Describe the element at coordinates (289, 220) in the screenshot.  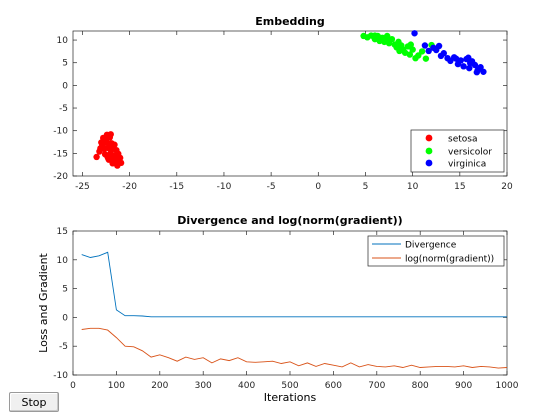
I see `divergence-title: Divergence and log(norm(gradient))` at that location.